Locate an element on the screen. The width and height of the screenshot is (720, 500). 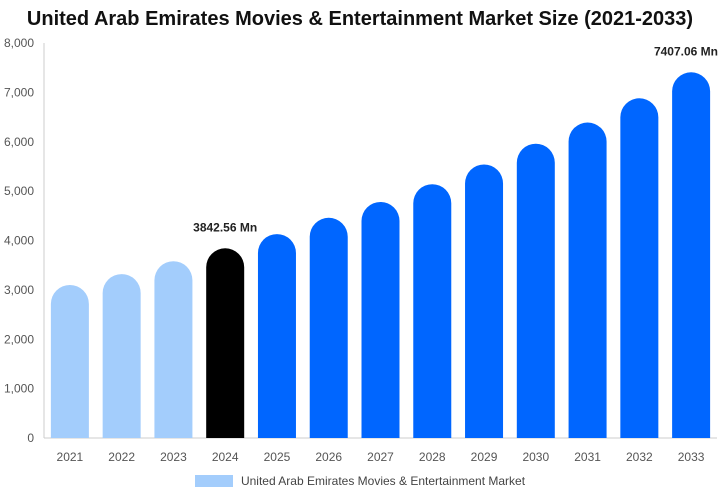
x-tick-label: 2024 is located at coordinates (225, 457).